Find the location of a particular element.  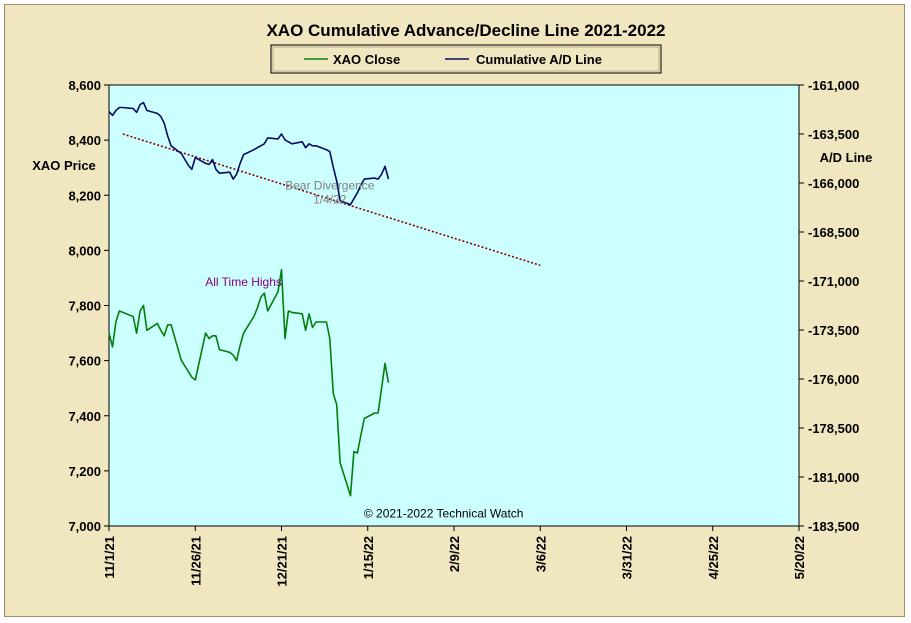

bear-divergence-trendline is located at coordinates (331, 200).